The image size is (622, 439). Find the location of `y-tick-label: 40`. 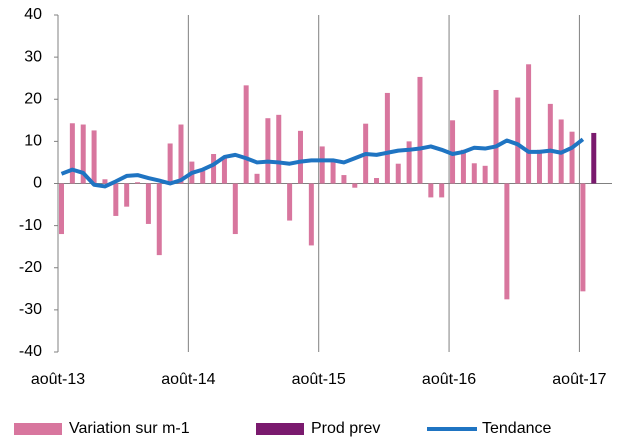

y-tick-label: 40 is located at coordinates (33, 14).